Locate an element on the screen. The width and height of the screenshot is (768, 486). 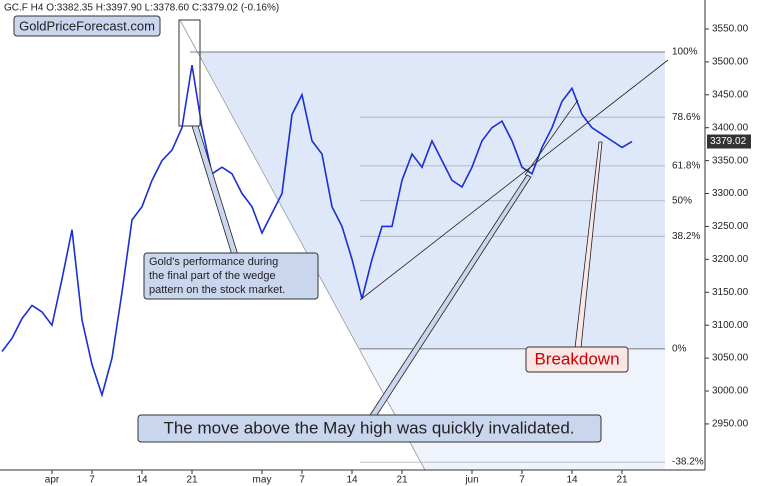
y-tick-label: 3200.00 is located at coordinates (730, 259).